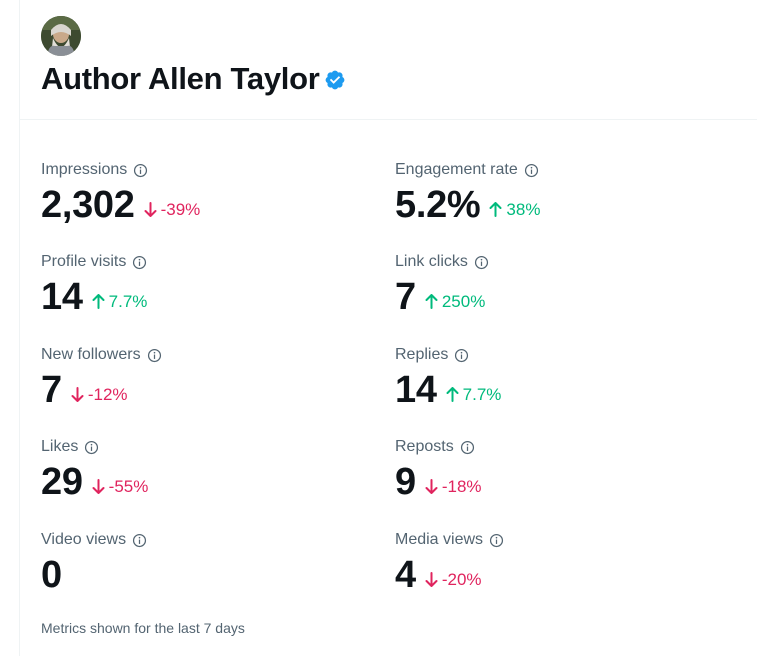 Image resolution: width=757 pixels, height=656 pixels. Describe the element at coordinates (62, 482) in the screenshot. I see `metric-value: 29` at that location.